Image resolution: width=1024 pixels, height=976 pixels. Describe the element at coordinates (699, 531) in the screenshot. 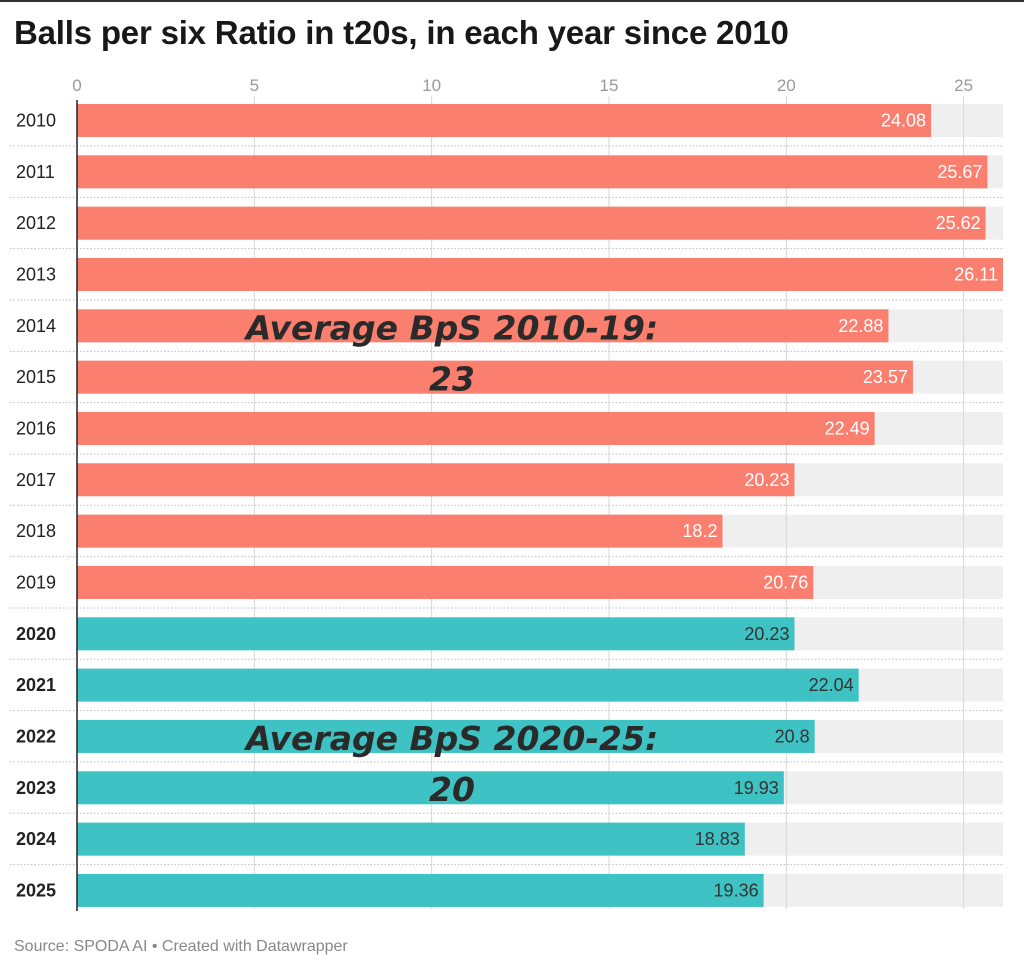

I see `value-label: 18.2` at that location.